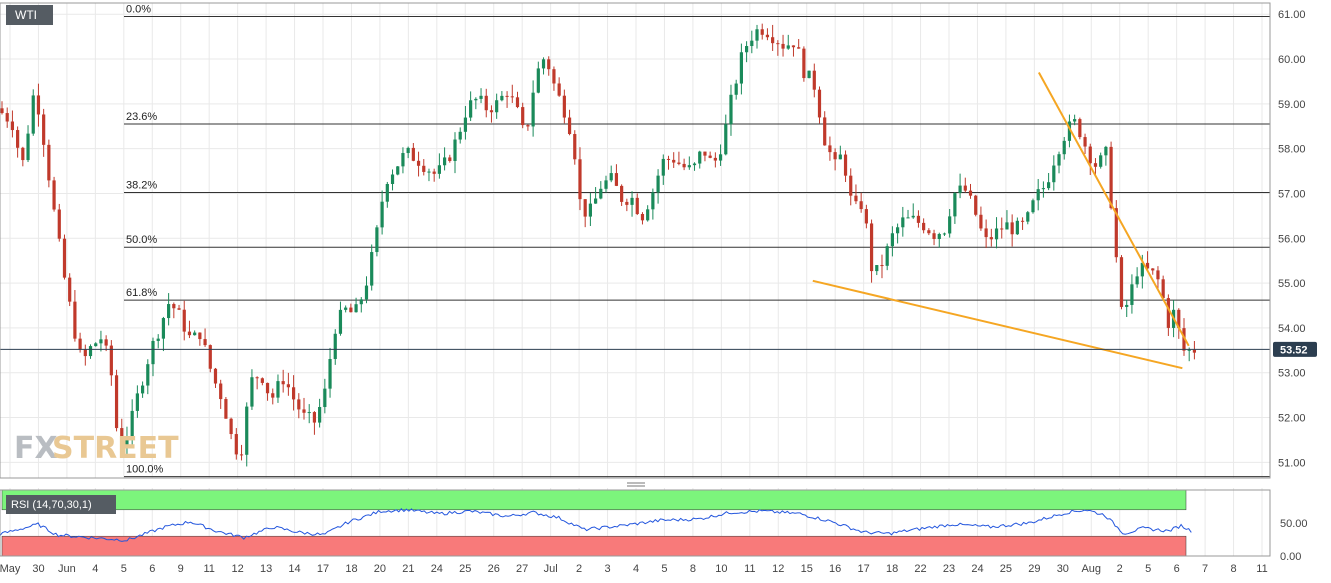 This screenshot has height=583, width=1331. Describe the element at coordinates (1205, 569) in the screenshot. I see `time-tick-label: 7` at that location.